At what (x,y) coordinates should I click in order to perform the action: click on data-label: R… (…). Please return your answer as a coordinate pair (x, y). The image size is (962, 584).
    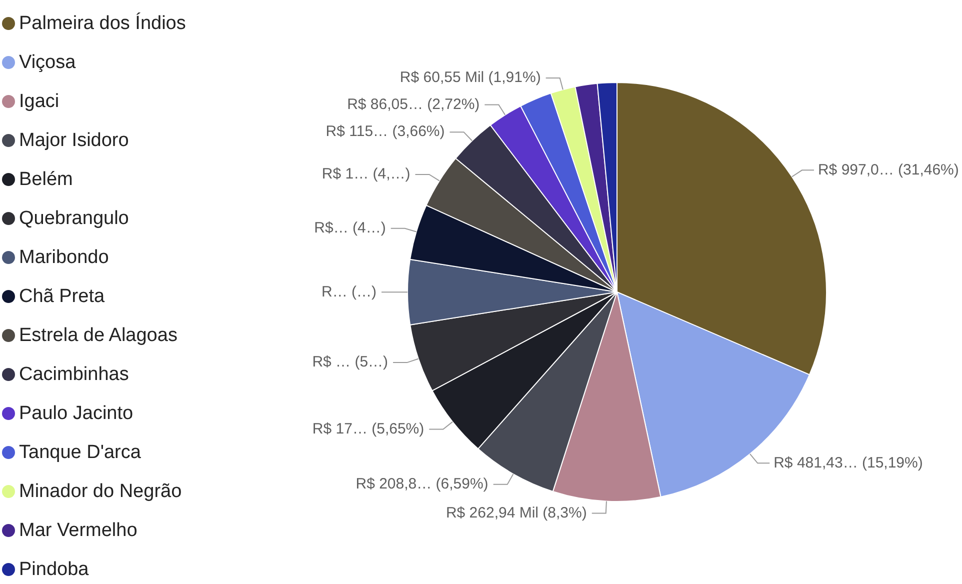
    Looking at the image, I should click on (349, 291).